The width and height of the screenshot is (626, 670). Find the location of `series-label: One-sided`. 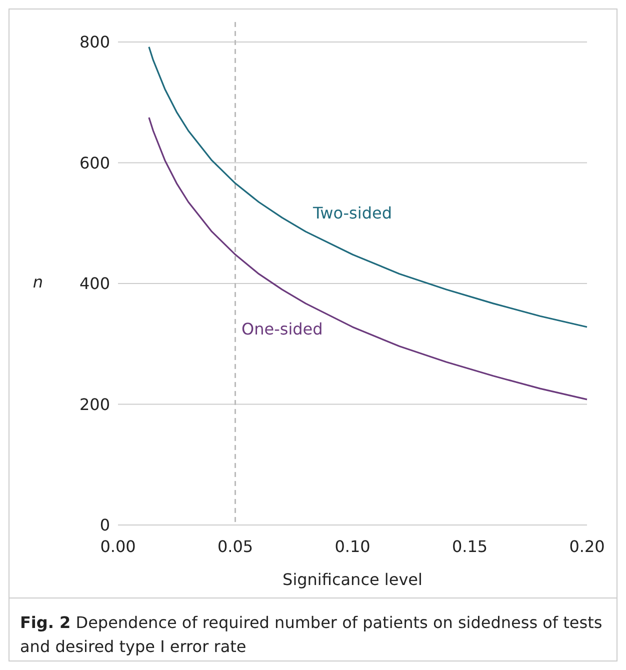

series-label: One-sided is located at coordinates (282, 329).